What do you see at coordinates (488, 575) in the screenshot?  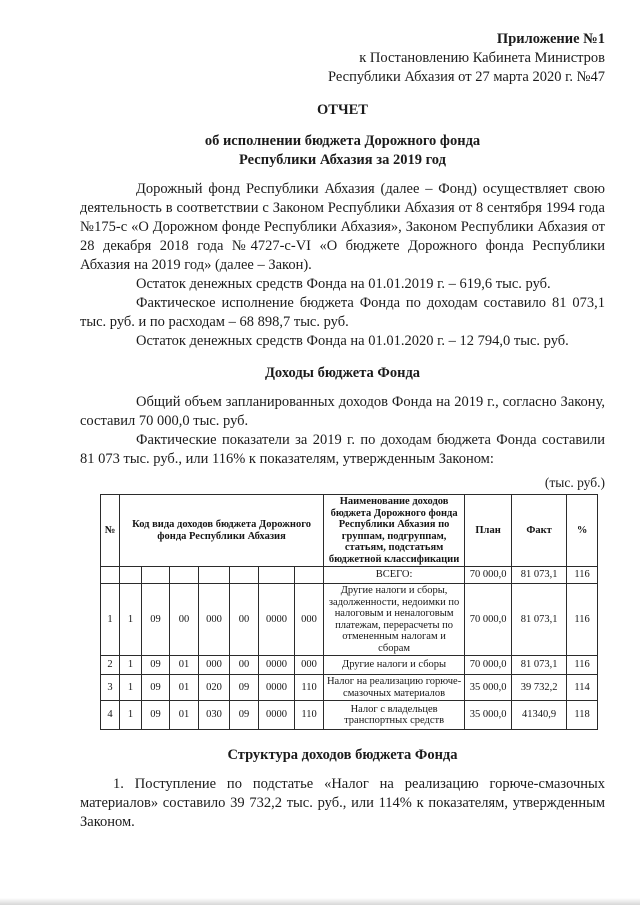 I see `total-plan-cell: 70 000,0` at bounding box center [488, 575].